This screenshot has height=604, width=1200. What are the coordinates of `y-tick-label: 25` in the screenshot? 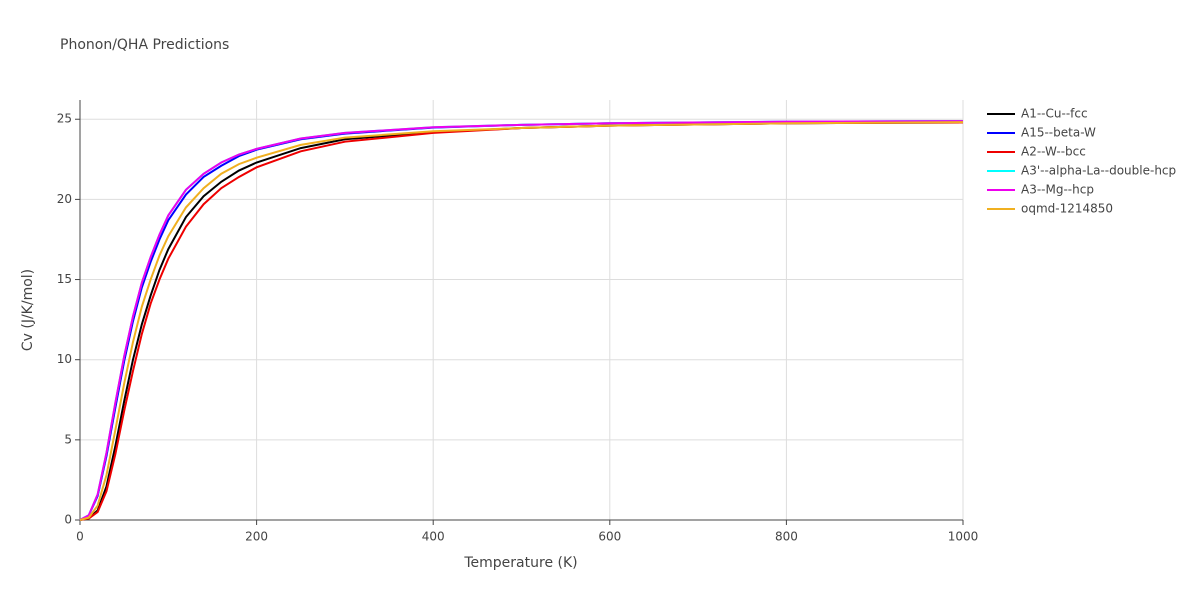 It's located at (64, 119).